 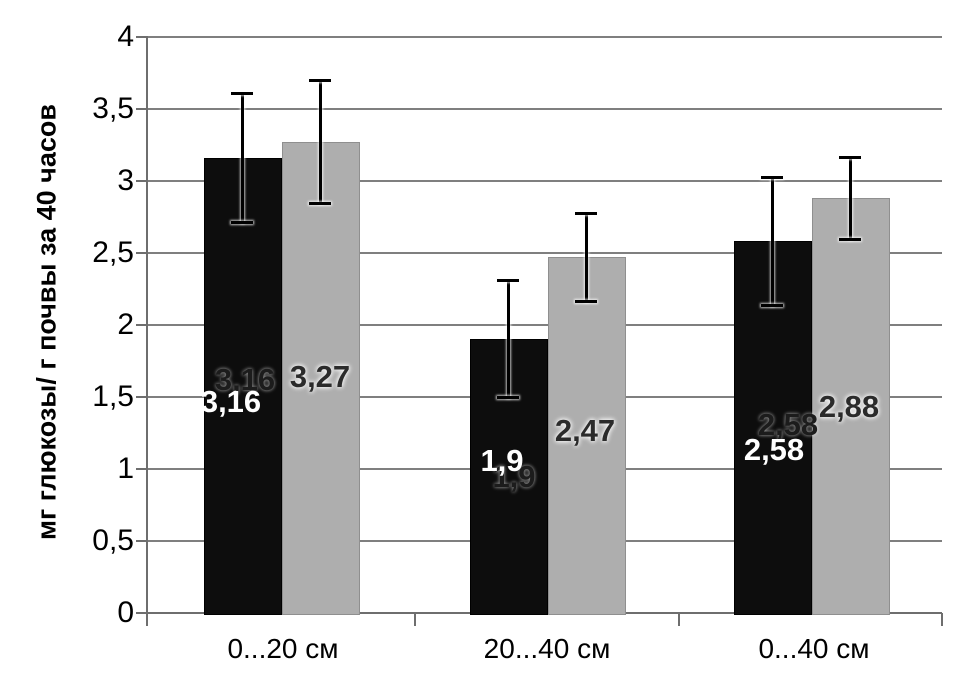 I want to click on y-tick-label: 2, so click(x=125, y=324).